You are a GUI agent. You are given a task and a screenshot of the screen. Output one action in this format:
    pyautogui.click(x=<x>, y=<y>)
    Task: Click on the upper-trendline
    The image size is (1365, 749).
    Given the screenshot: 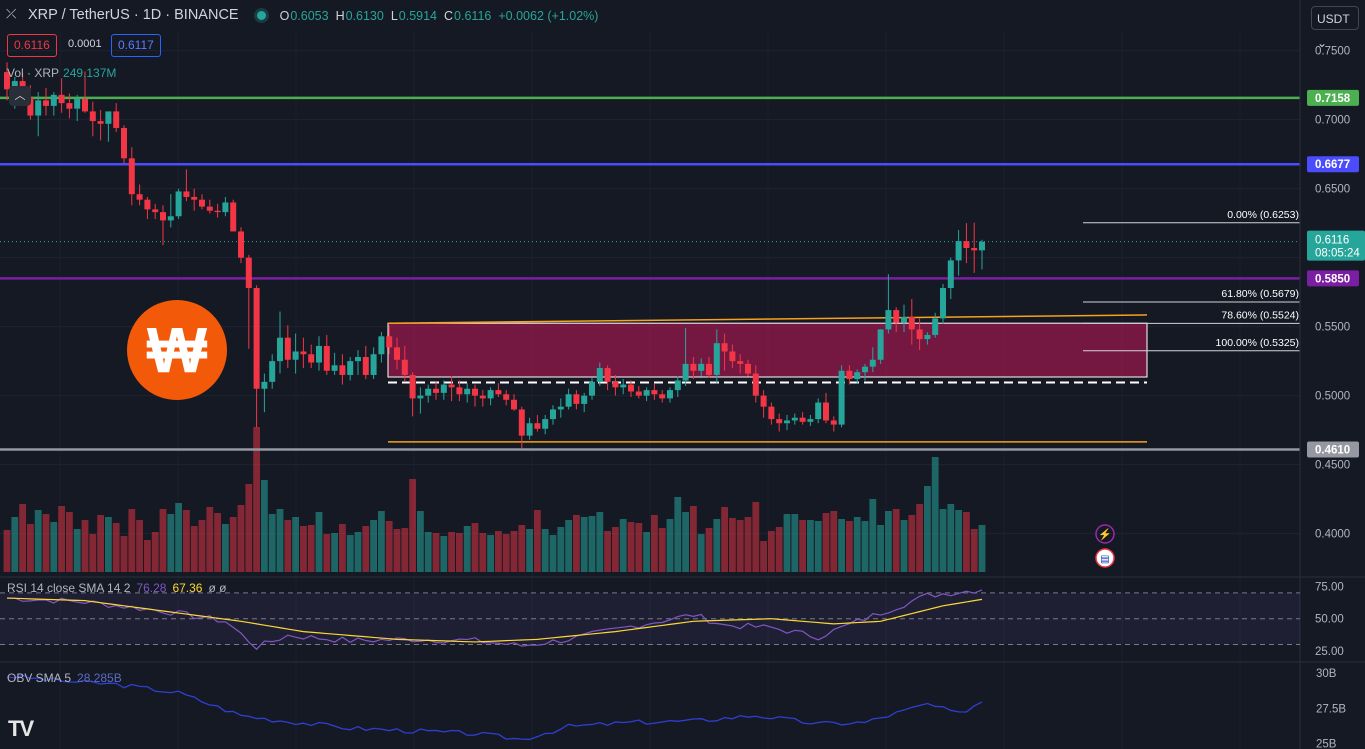 What is the action you would take?
    pyautogui.click(x=767, y=319)
    